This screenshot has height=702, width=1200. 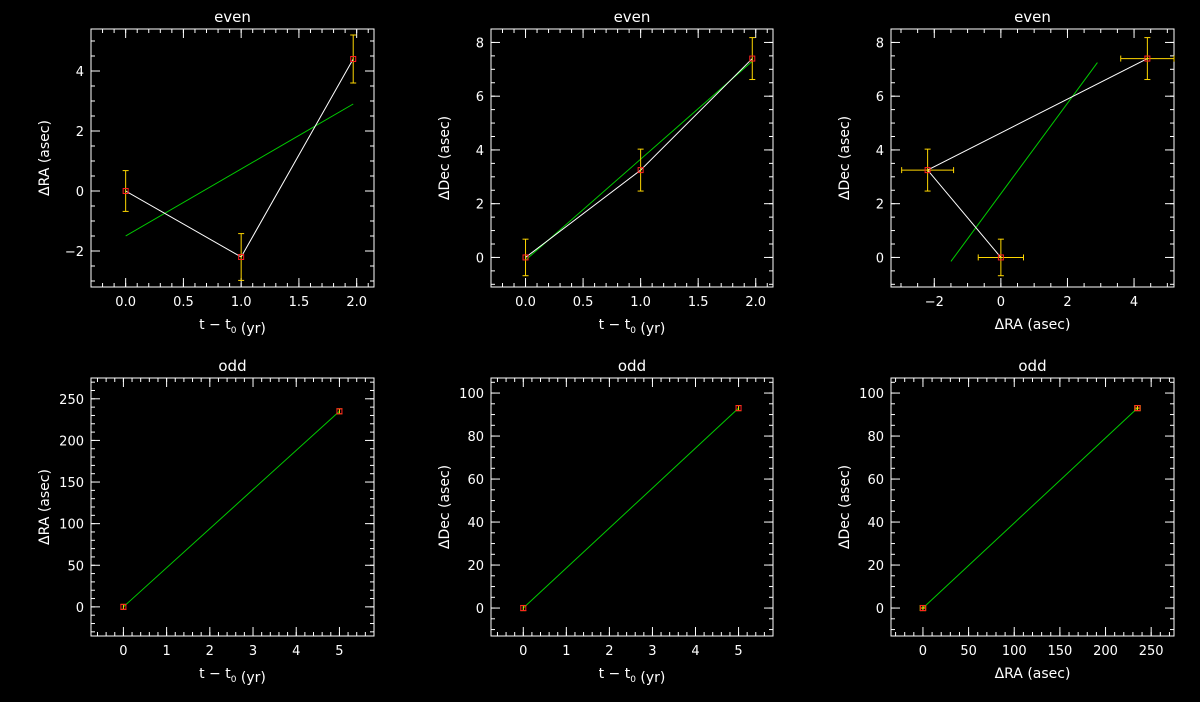 What do you see at coordinates (1151, 651) in the screenshot?
I see `x-tick-label: 250` at bounding box center [1151, 651].